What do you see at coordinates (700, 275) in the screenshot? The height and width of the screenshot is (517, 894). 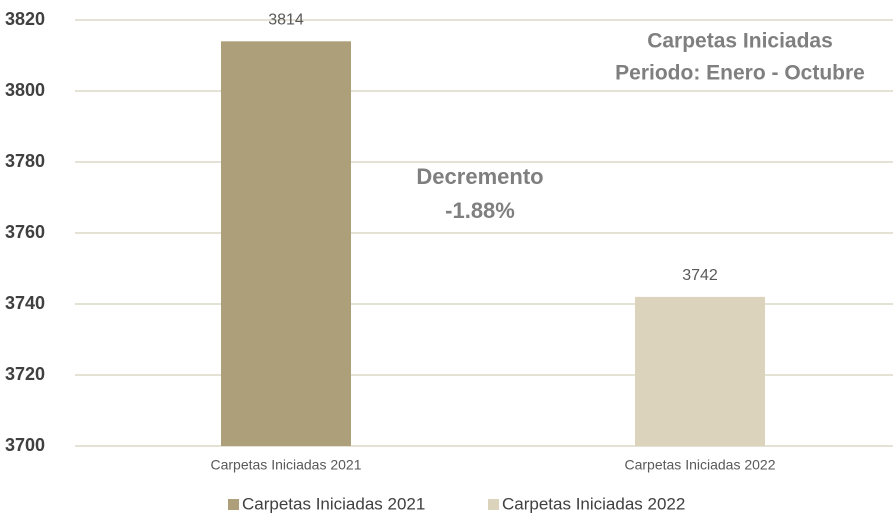 I see `data-label: 3742` at bounding box center [700, 275].